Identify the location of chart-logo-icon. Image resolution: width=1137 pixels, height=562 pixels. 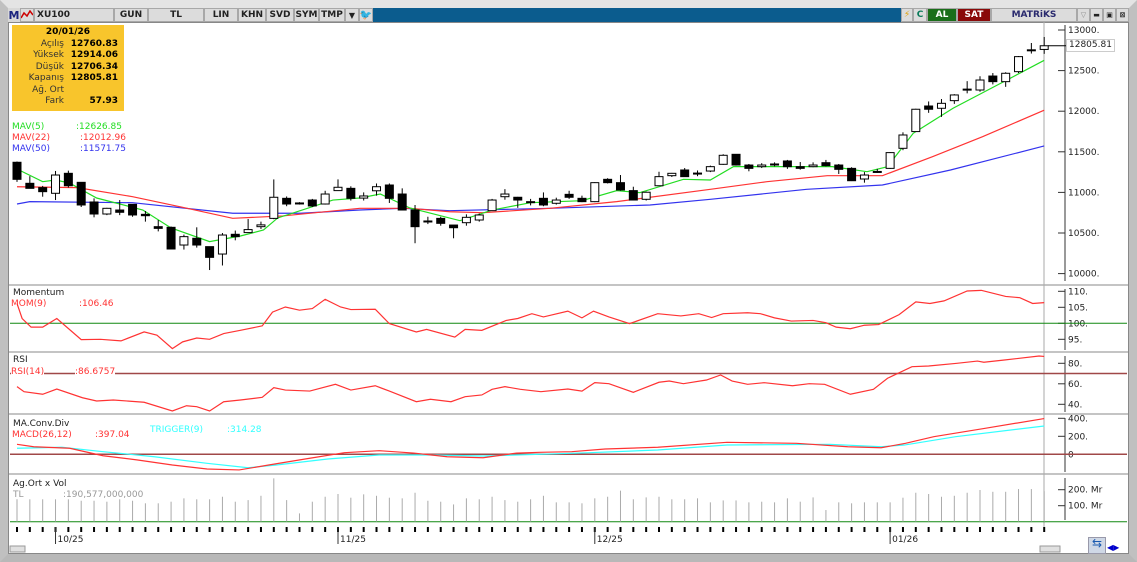
(27, 15).